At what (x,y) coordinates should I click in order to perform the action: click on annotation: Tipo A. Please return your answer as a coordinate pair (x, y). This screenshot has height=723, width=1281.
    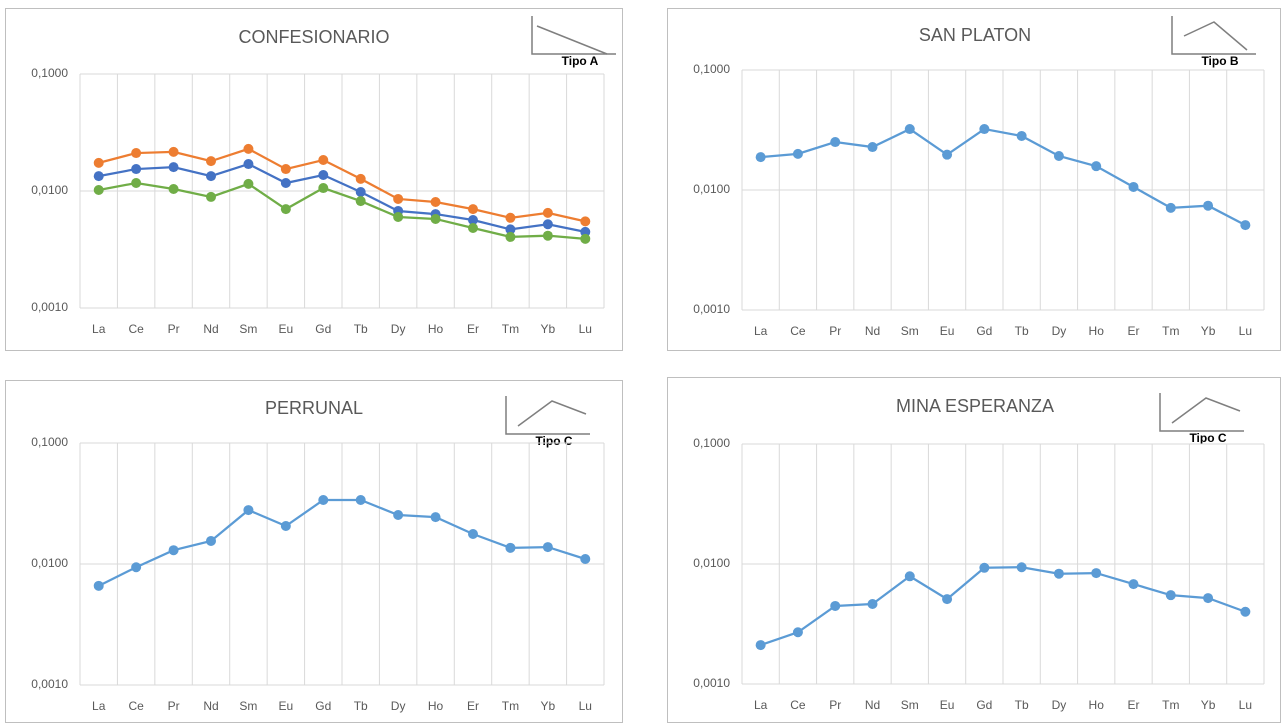
    Looking at the image, I should click on (580, 61).